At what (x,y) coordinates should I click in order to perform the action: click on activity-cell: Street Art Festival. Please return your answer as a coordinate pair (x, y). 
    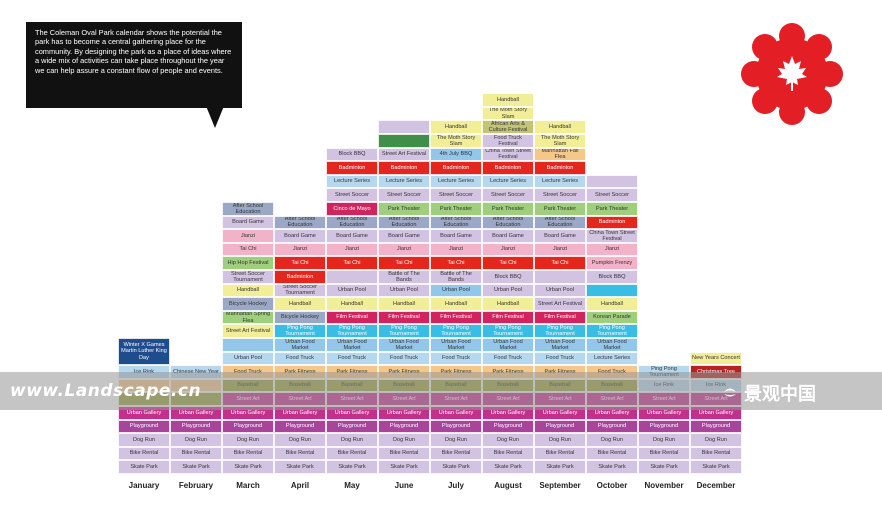
    Looking at the image, I should click on (560, 304).